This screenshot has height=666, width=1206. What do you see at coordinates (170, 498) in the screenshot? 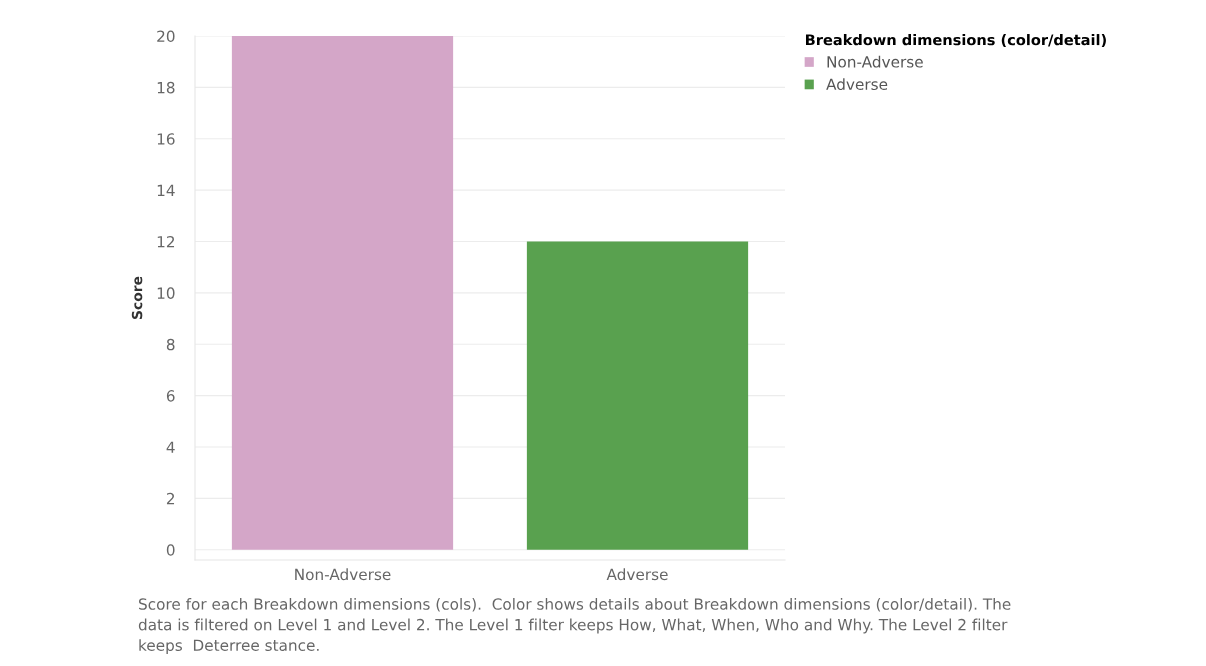
I see `y-tick-label: 2` at bounding box center [170, 498].